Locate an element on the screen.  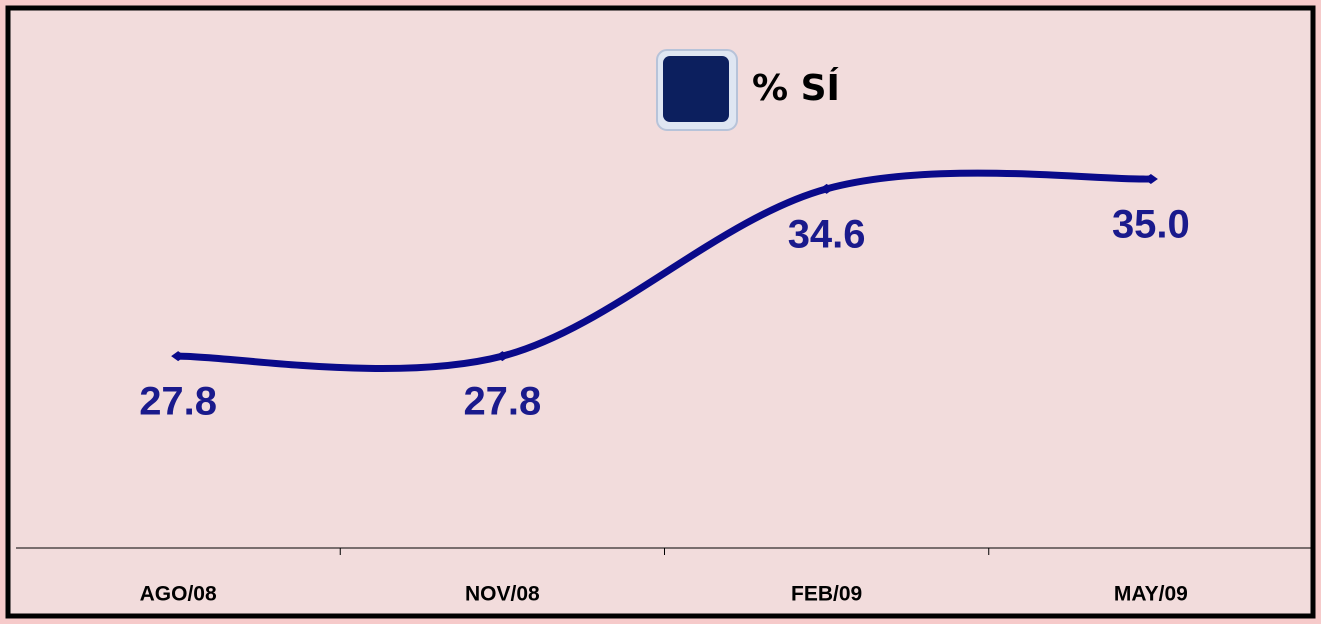
x-tick-label: NOV/08 is located at coordinates (502, 594).